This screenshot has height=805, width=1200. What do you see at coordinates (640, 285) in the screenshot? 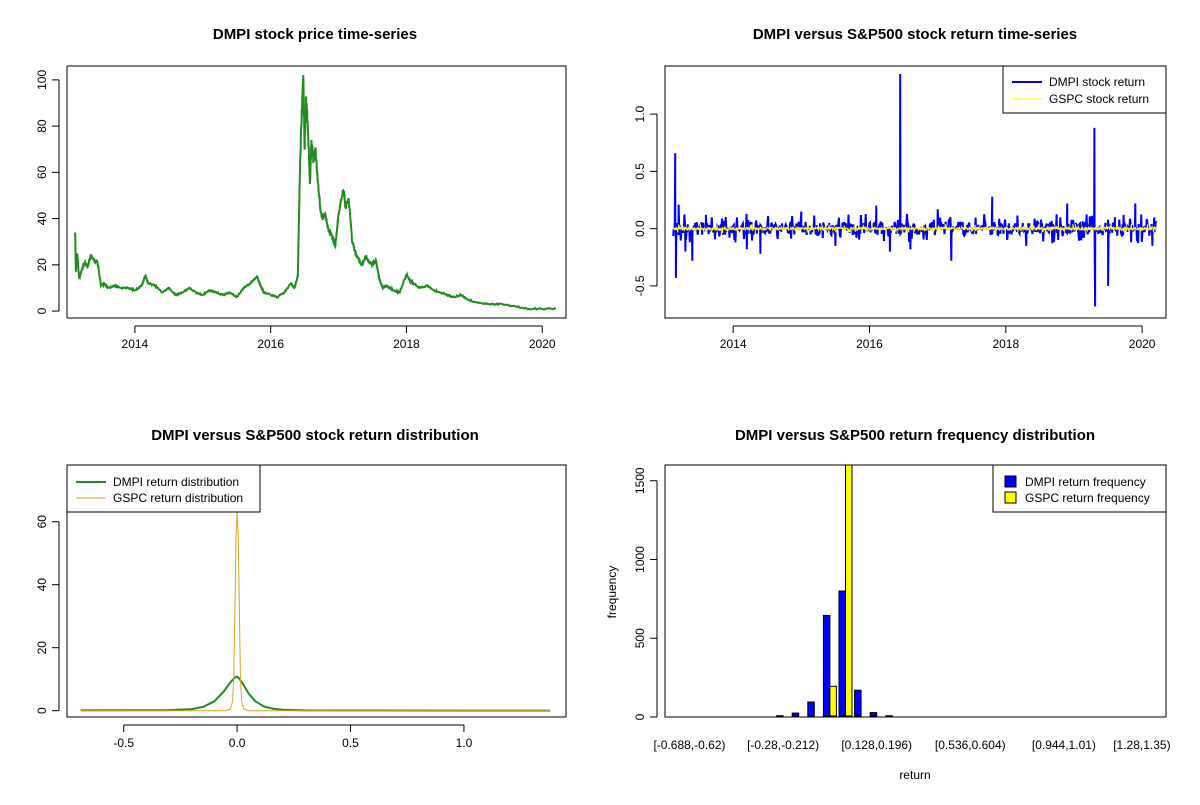
I see `returns-y-tick-label: -0.5` at bounding box center [640, 285].